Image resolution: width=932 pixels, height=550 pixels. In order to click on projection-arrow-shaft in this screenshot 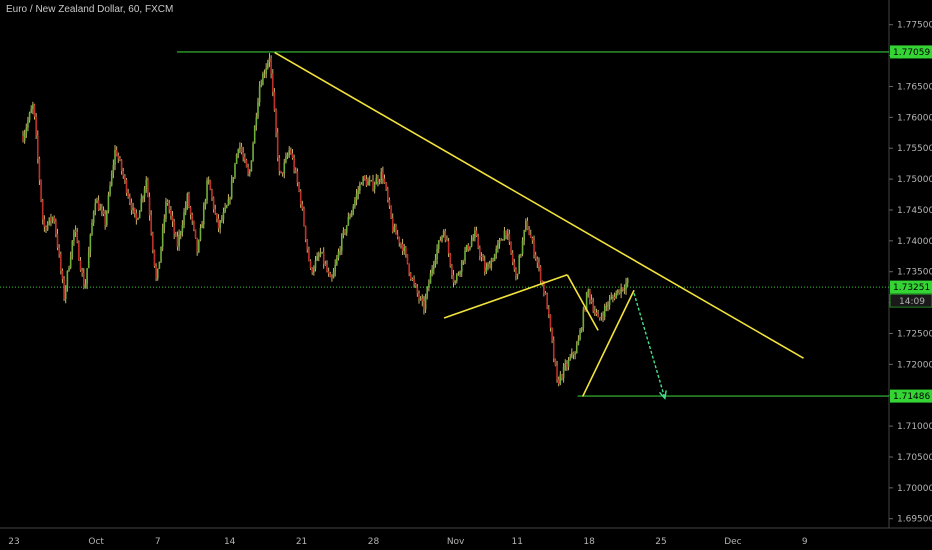, I will do `click(649, 346)`.